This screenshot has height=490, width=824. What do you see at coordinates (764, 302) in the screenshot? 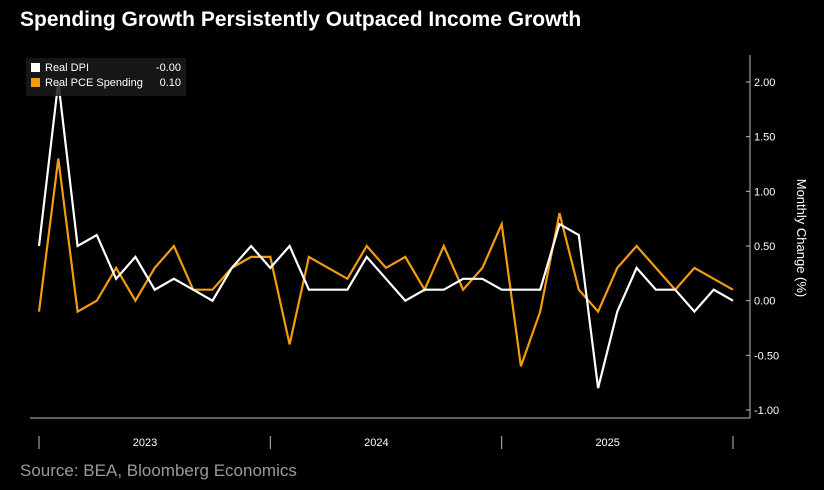
I see `y-tick-label: 0.00` at bounding box center [764, 302].